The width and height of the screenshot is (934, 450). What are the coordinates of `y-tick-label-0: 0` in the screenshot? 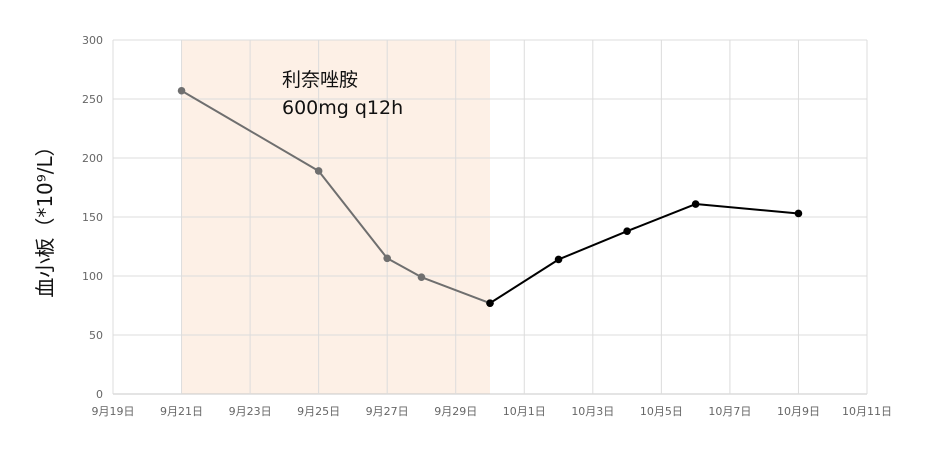 It's located at (99, 394).